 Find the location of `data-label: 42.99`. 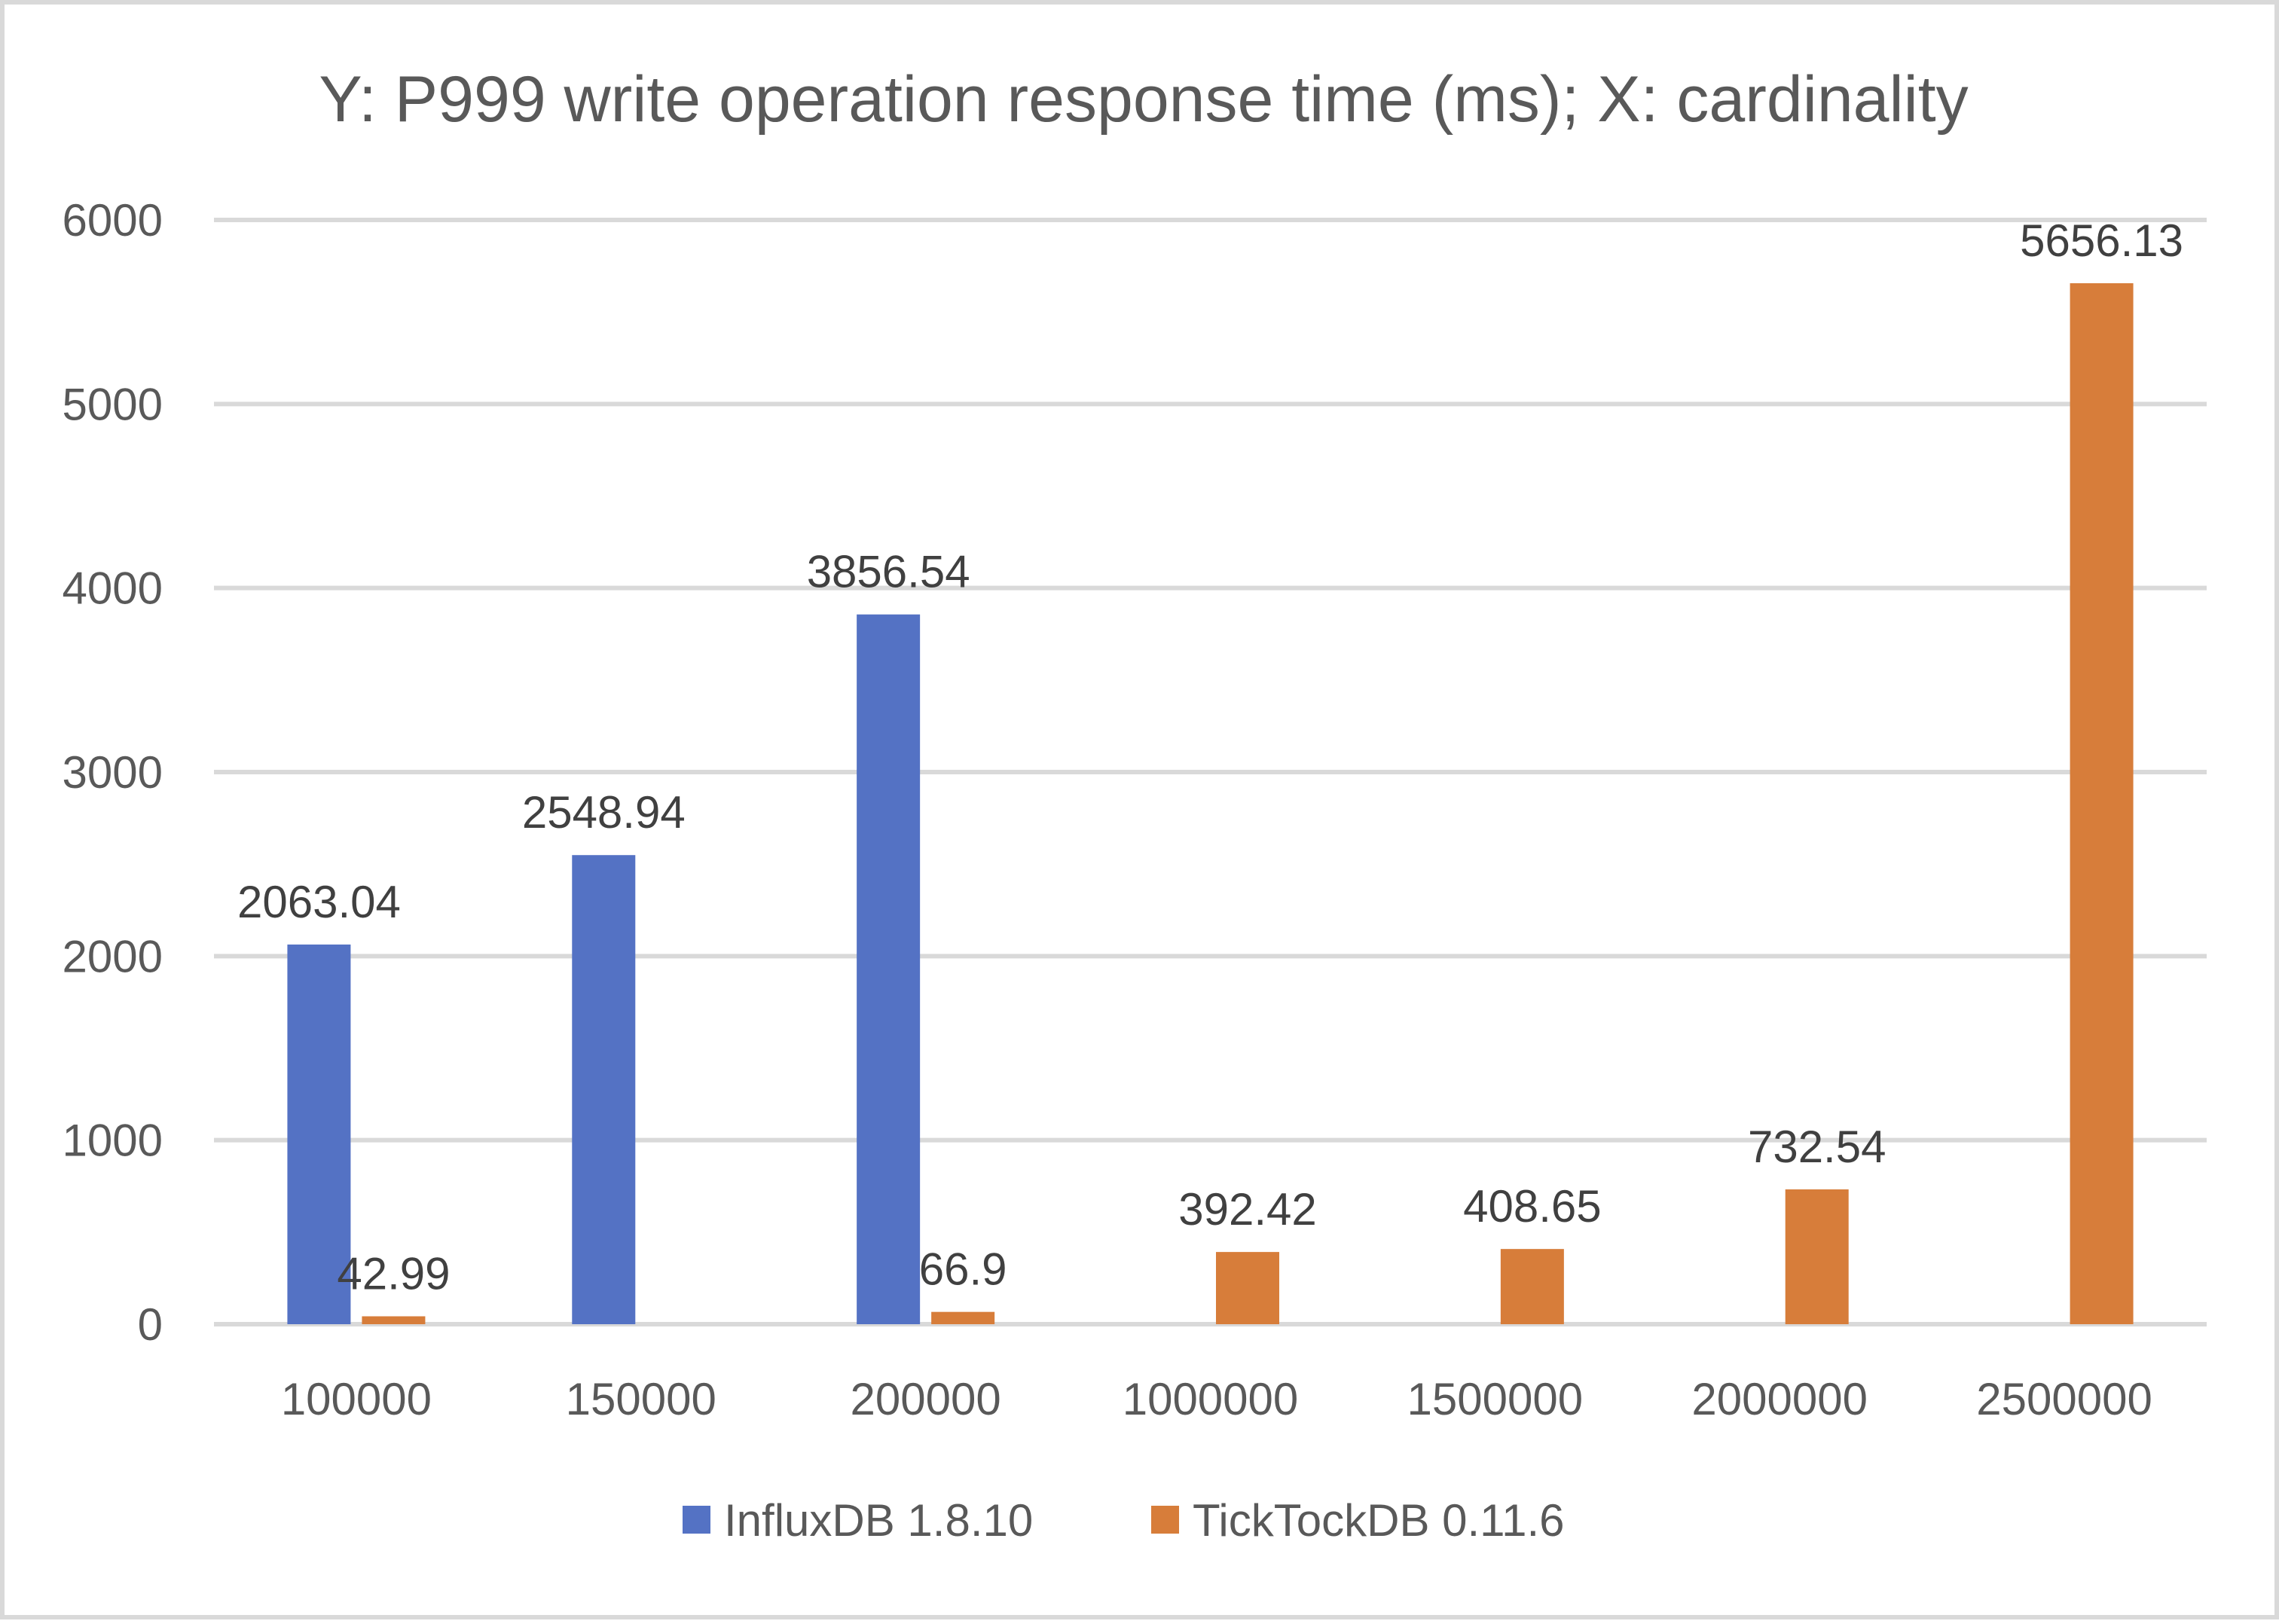

data-label: 42.99 is located at coordinates (394, 1274).